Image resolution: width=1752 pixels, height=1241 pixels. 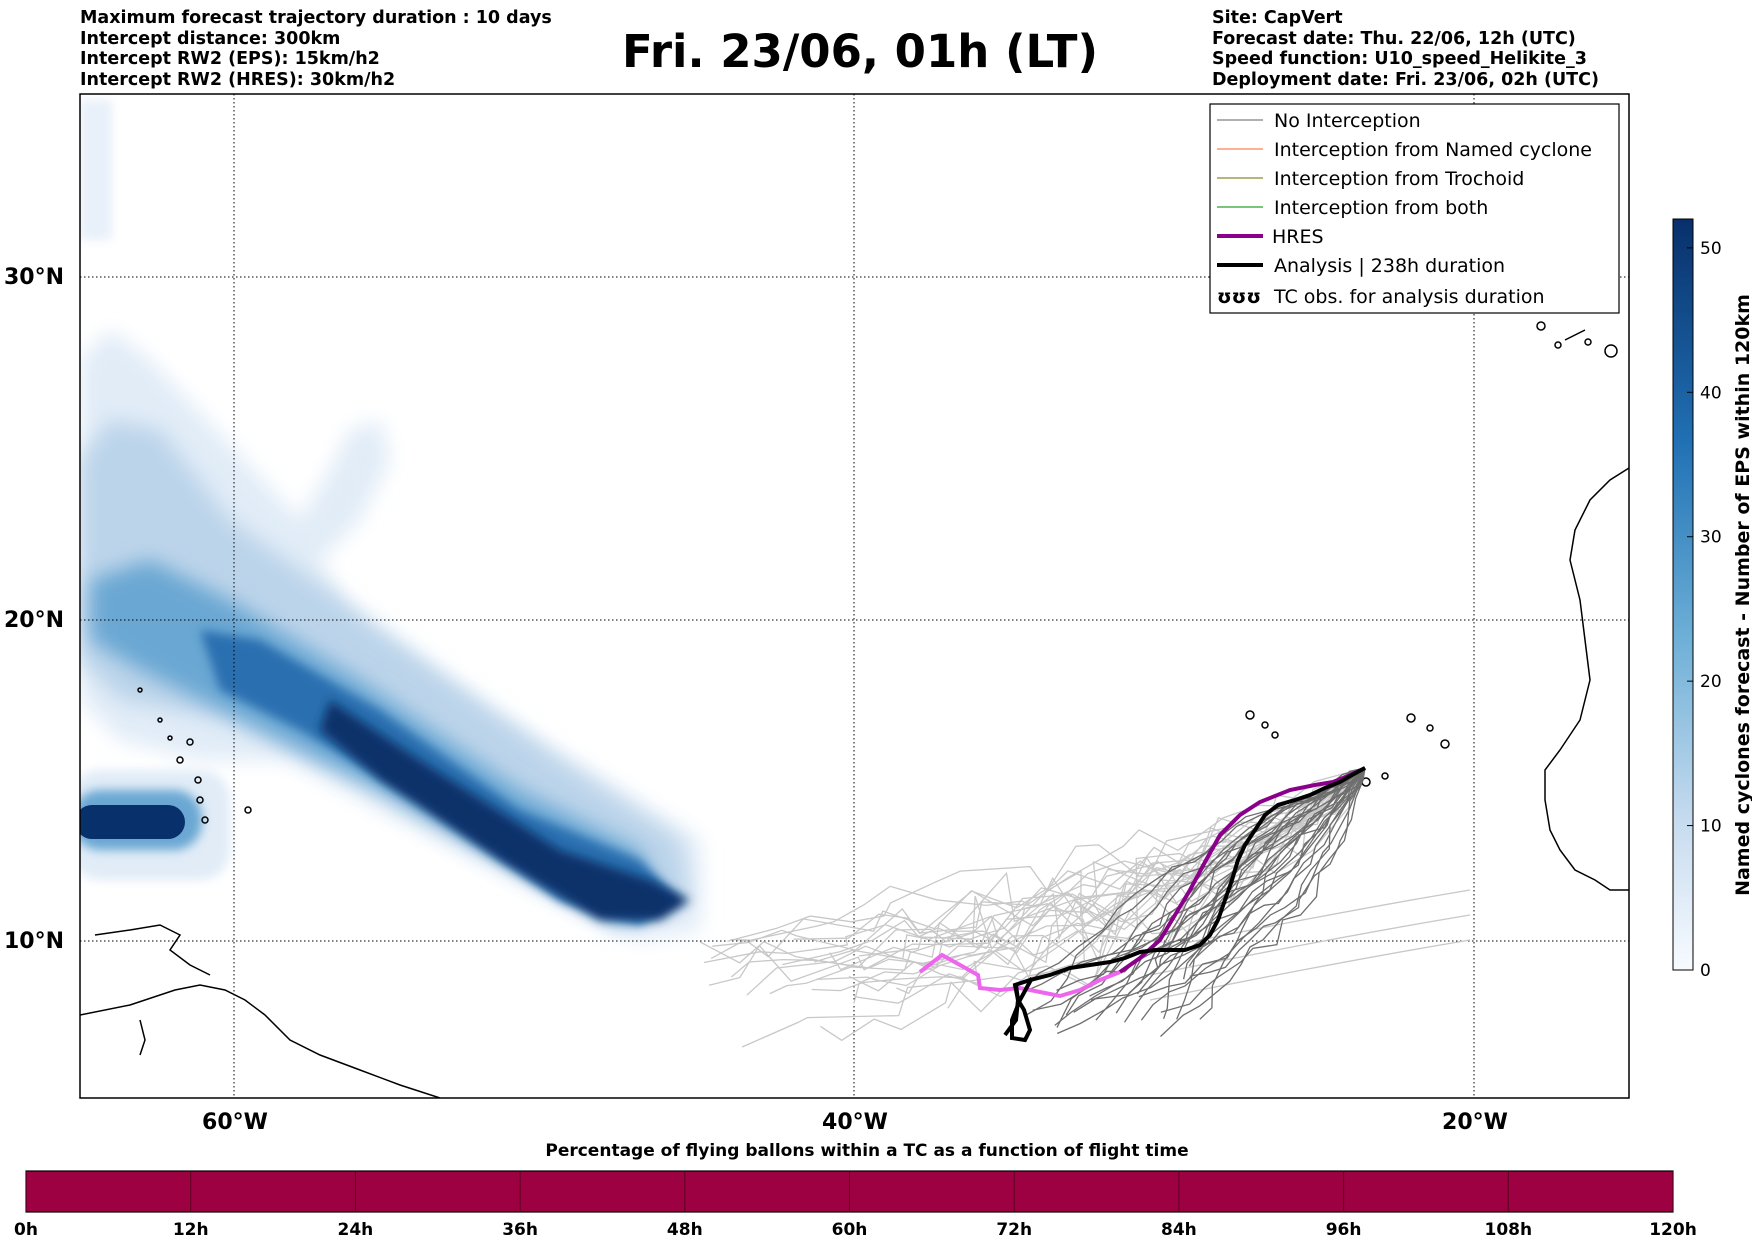 I want to click on lon-label: 20°W, so click(x=1475, y=1122).